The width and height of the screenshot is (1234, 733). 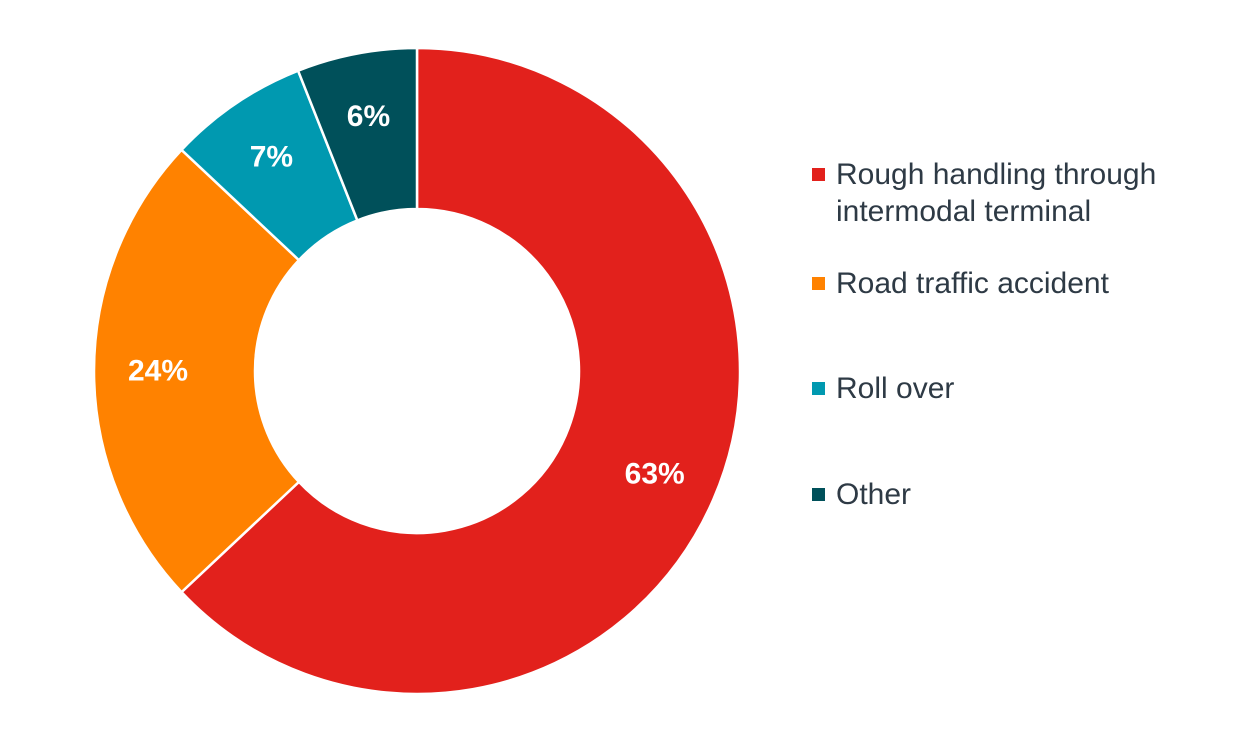 I want to click on slice-road-traffic-accident, so click(x=196, y=371).